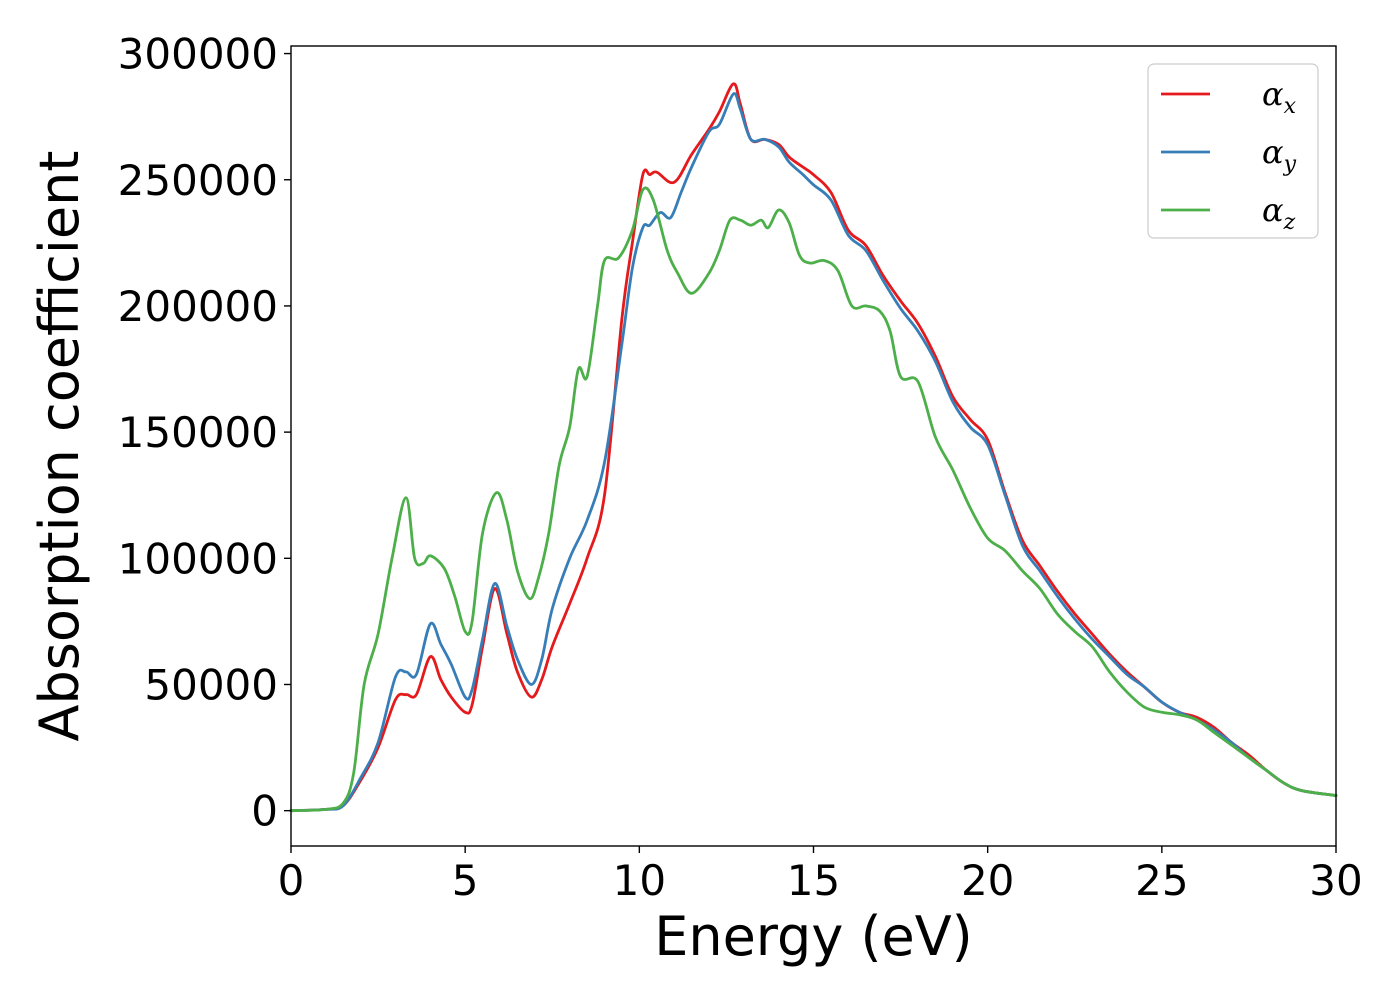  I want to click on x-tick-label: 25, so click(1161, 880).